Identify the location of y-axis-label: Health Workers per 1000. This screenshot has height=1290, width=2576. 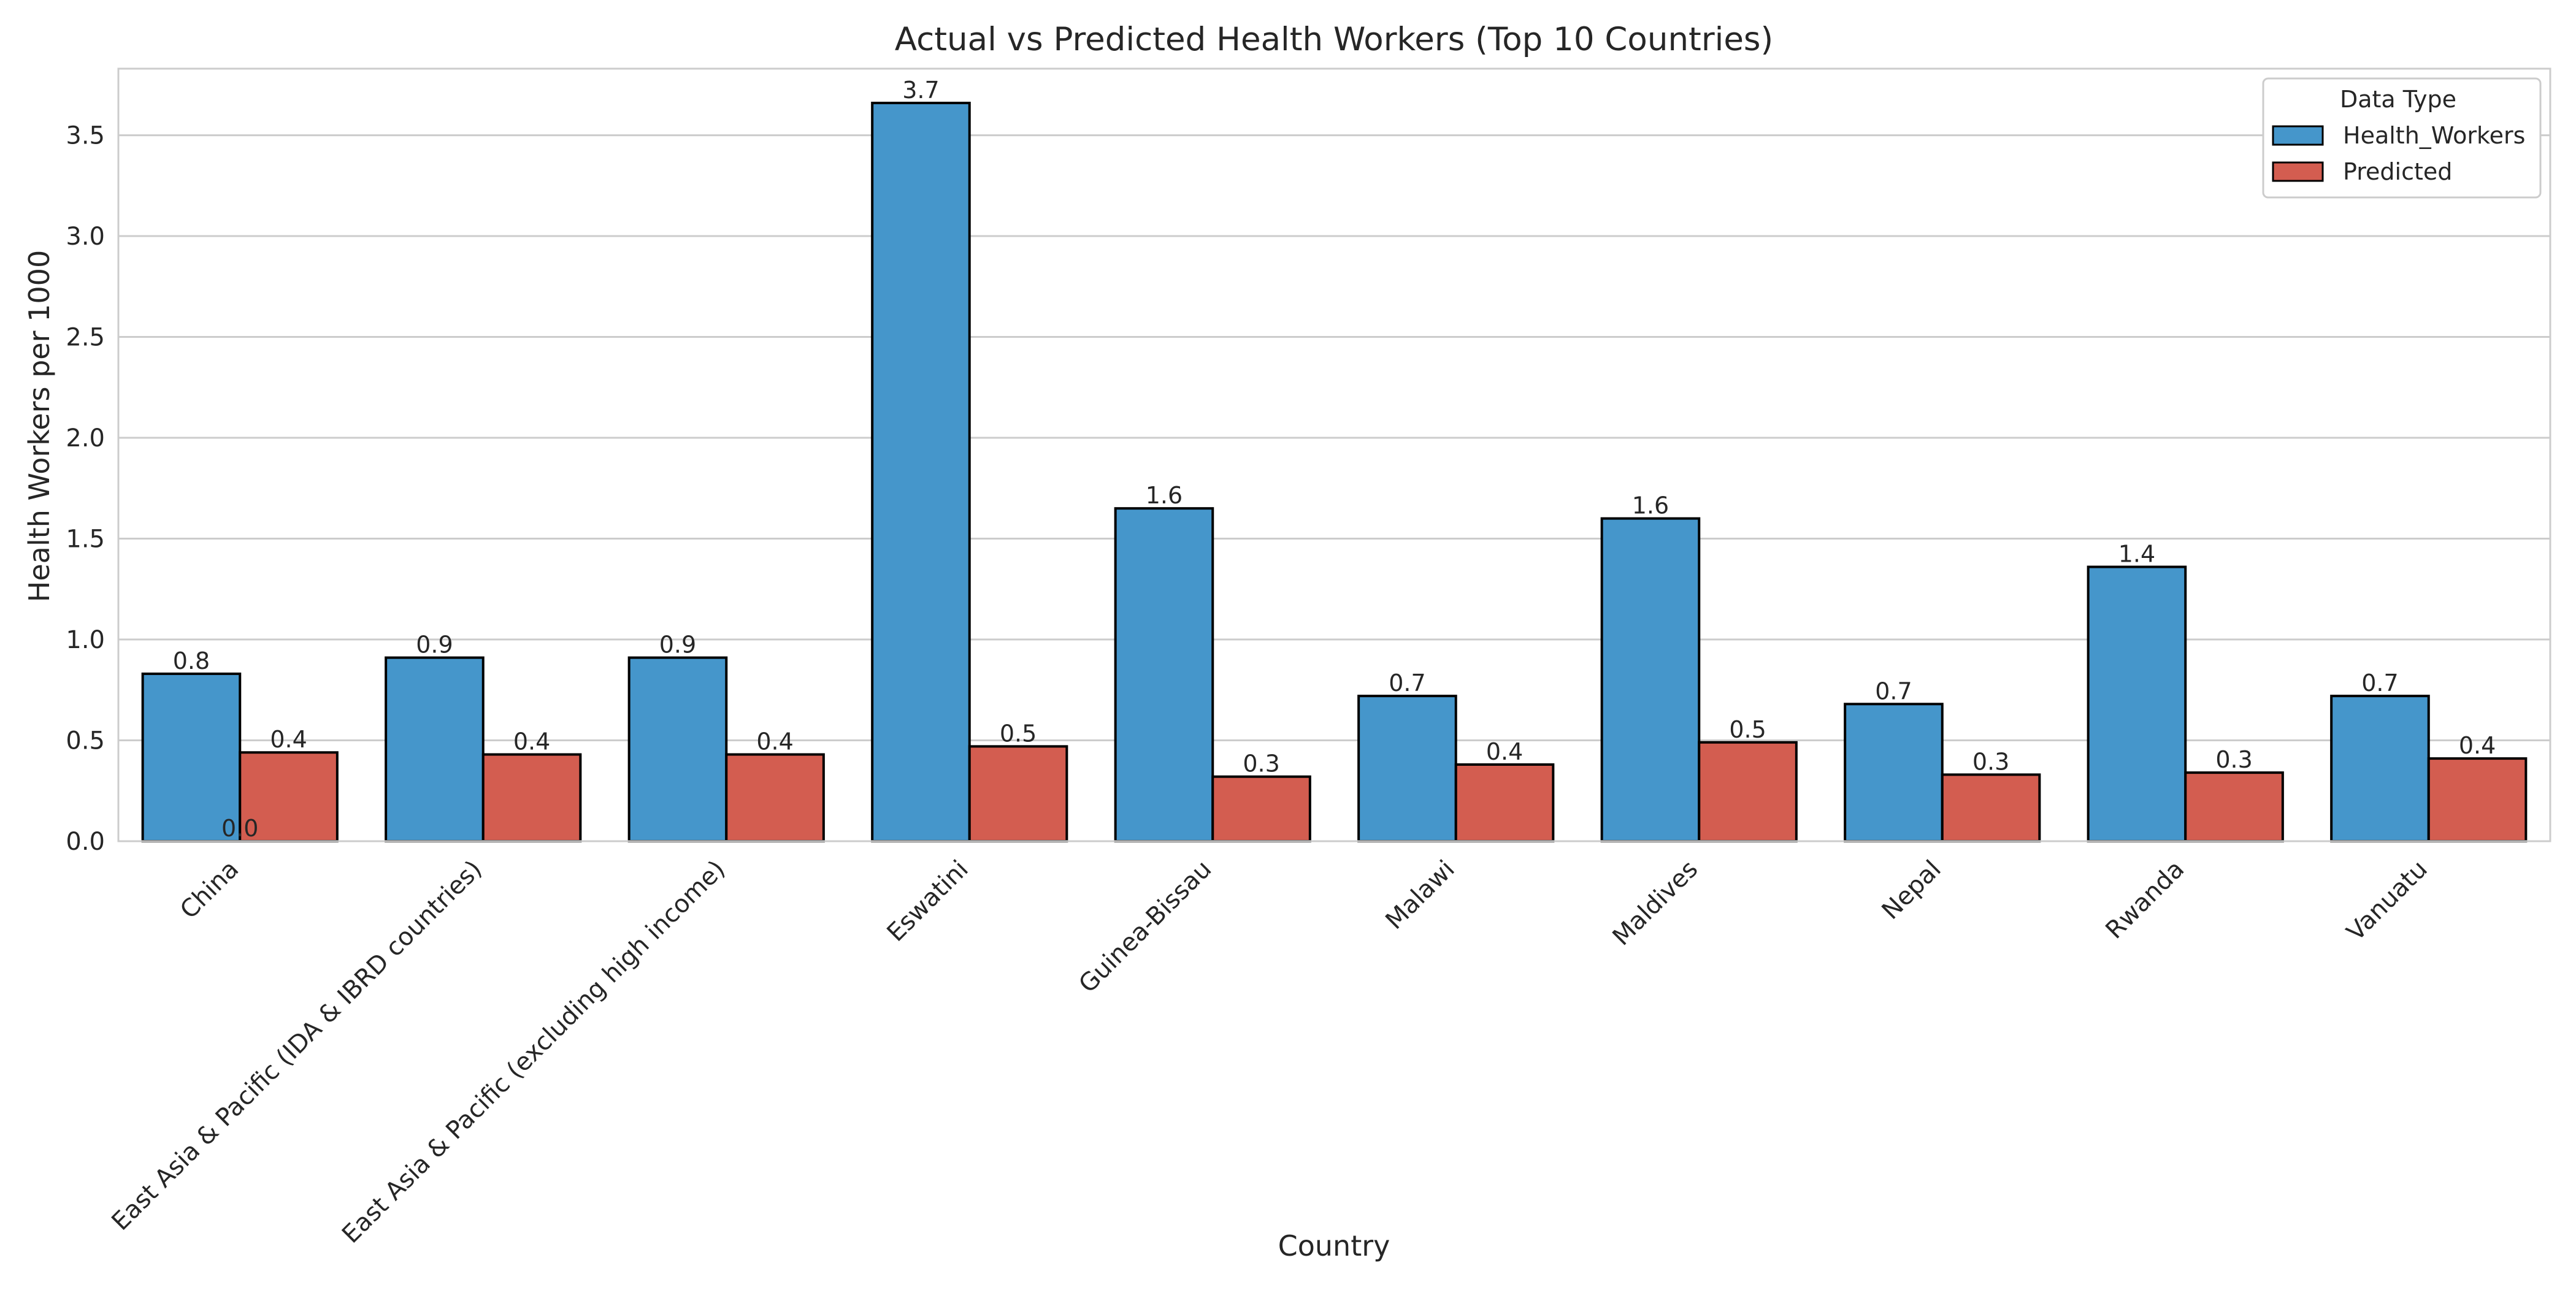
(39, 426).